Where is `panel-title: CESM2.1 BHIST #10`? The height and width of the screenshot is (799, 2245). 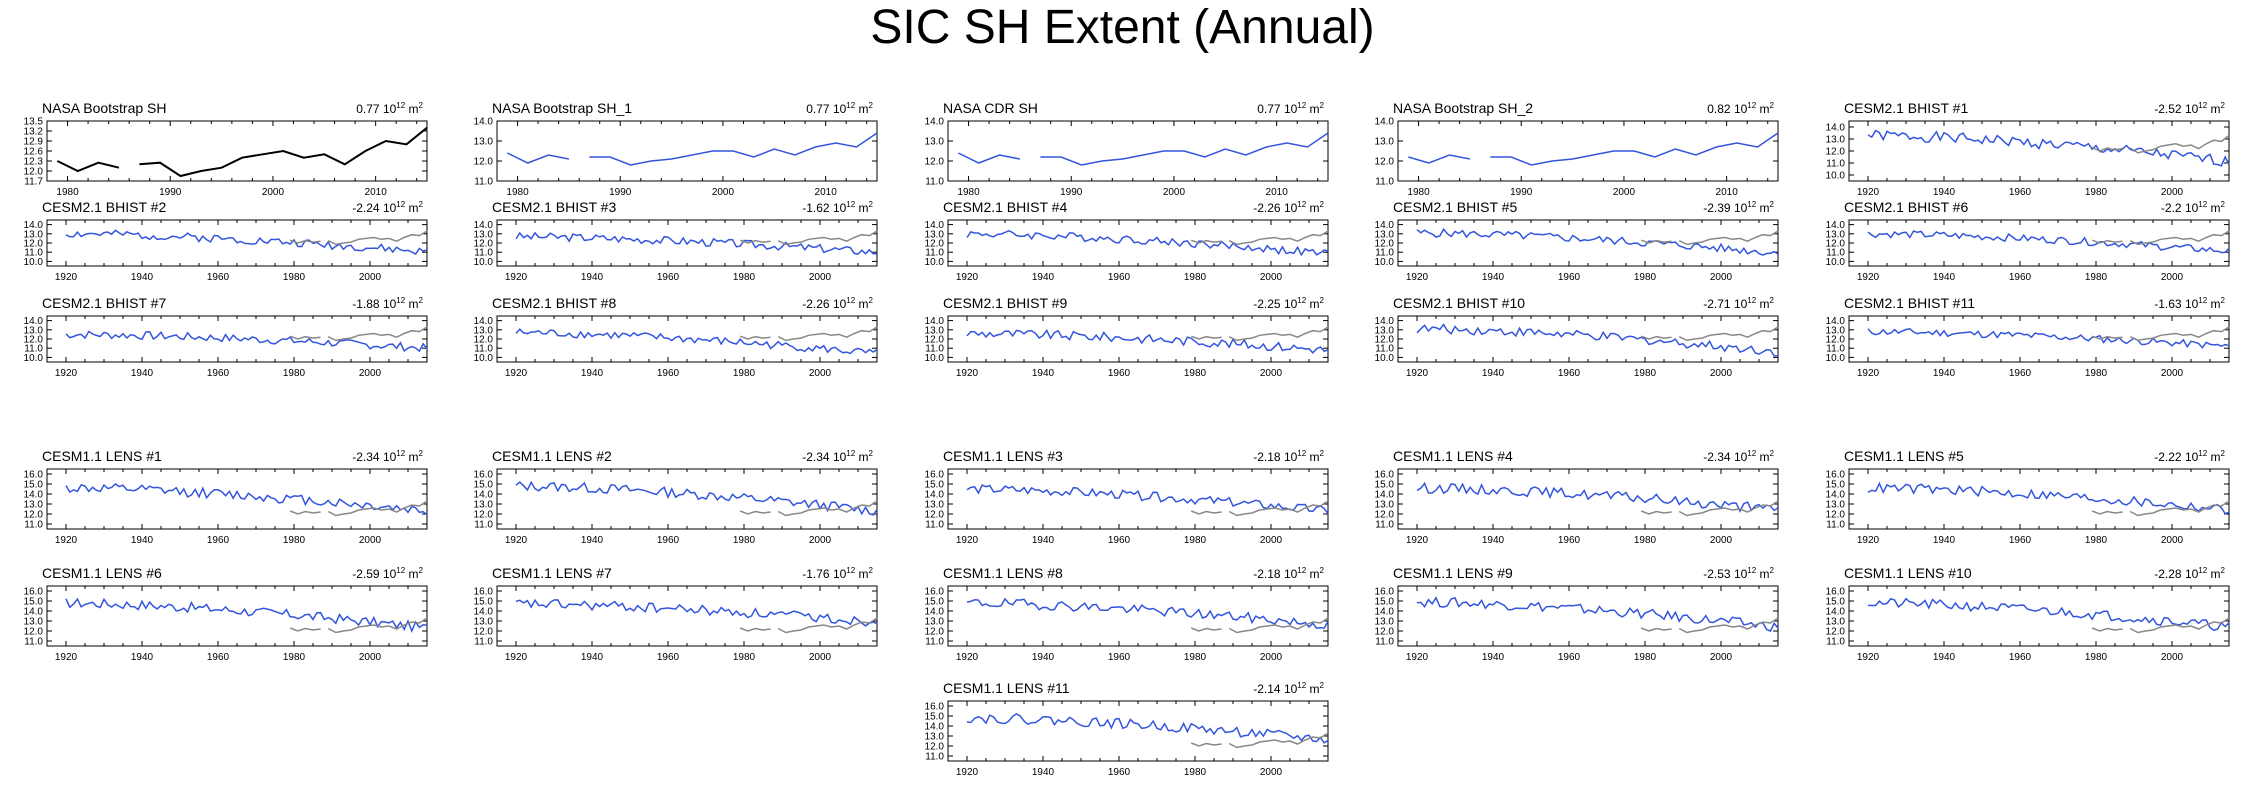
panel-title: CESM2.1 BHIST #10 is located at coordinates (1459, 303).